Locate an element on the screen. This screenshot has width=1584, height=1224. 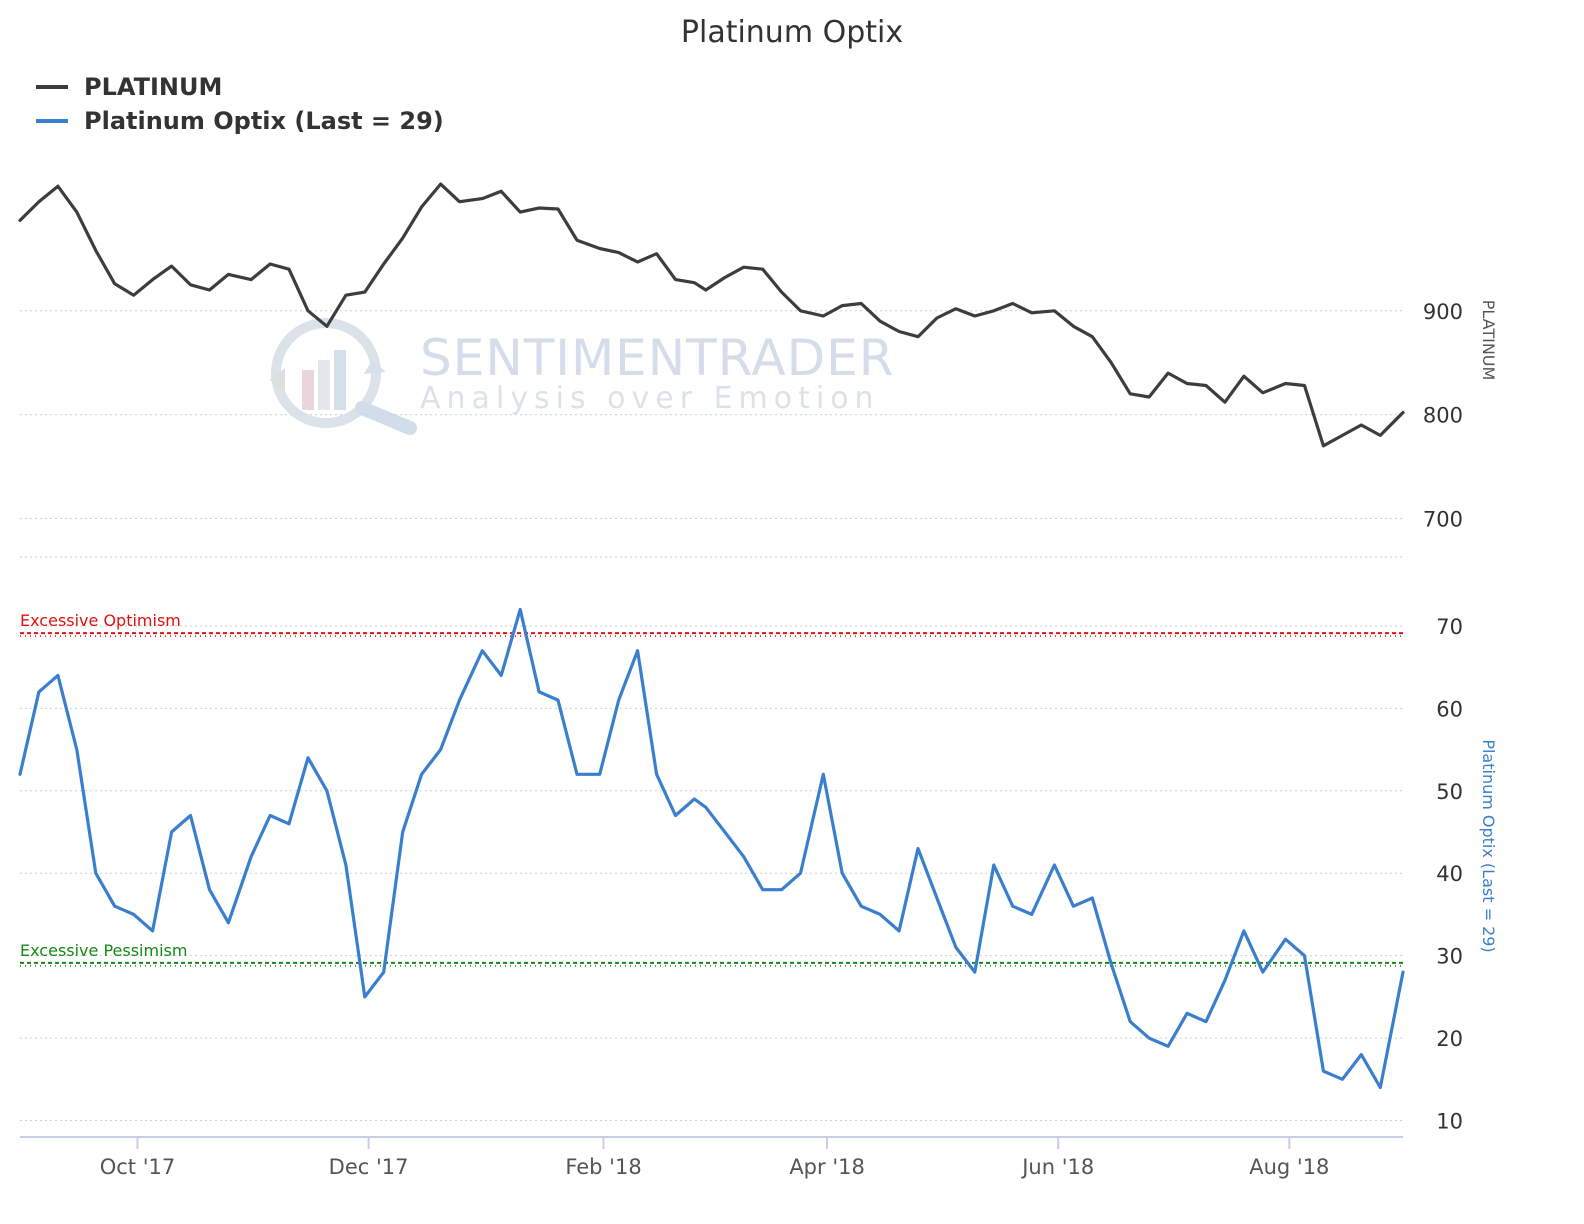
x-tick-label: Oct '17 is located at coordinates (137, 1167).